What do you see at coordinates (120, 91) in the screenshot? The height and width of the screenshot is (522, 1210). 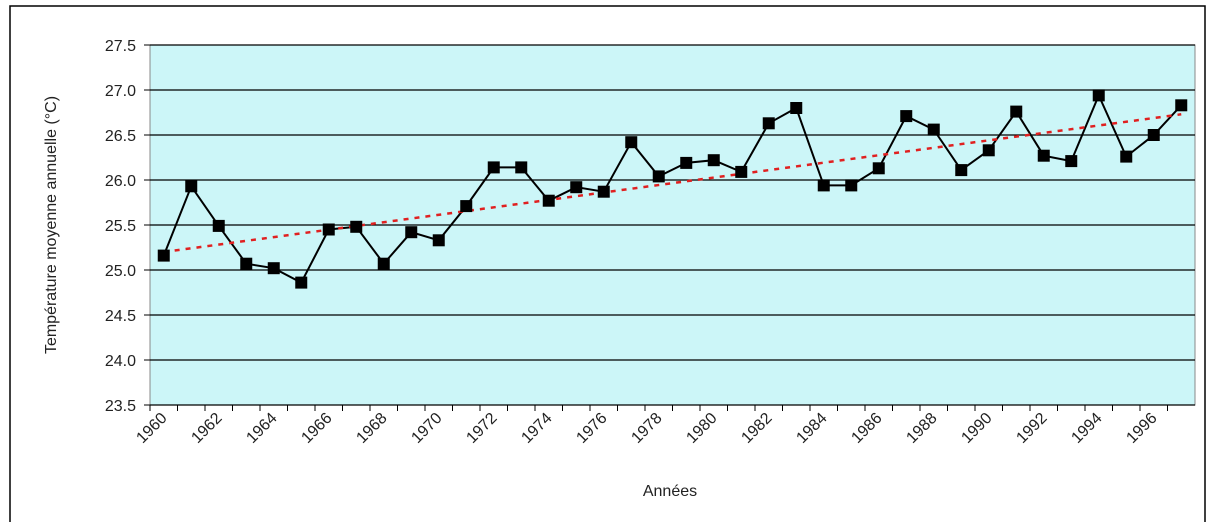 I see `y-tick-label: 27.0` at bounding box center [120, 91].